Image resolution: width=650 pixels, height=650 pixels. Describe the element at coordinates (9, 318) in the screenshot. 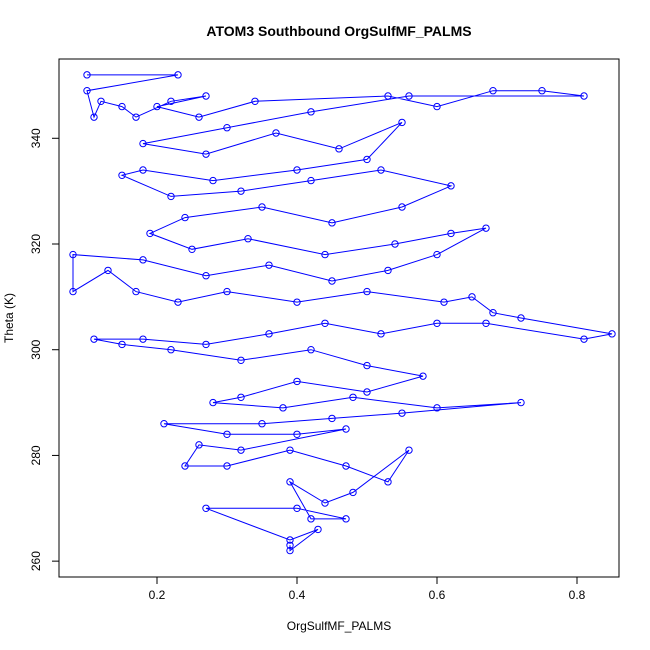

I see `y-axis-label: Theta (K)` at that location.